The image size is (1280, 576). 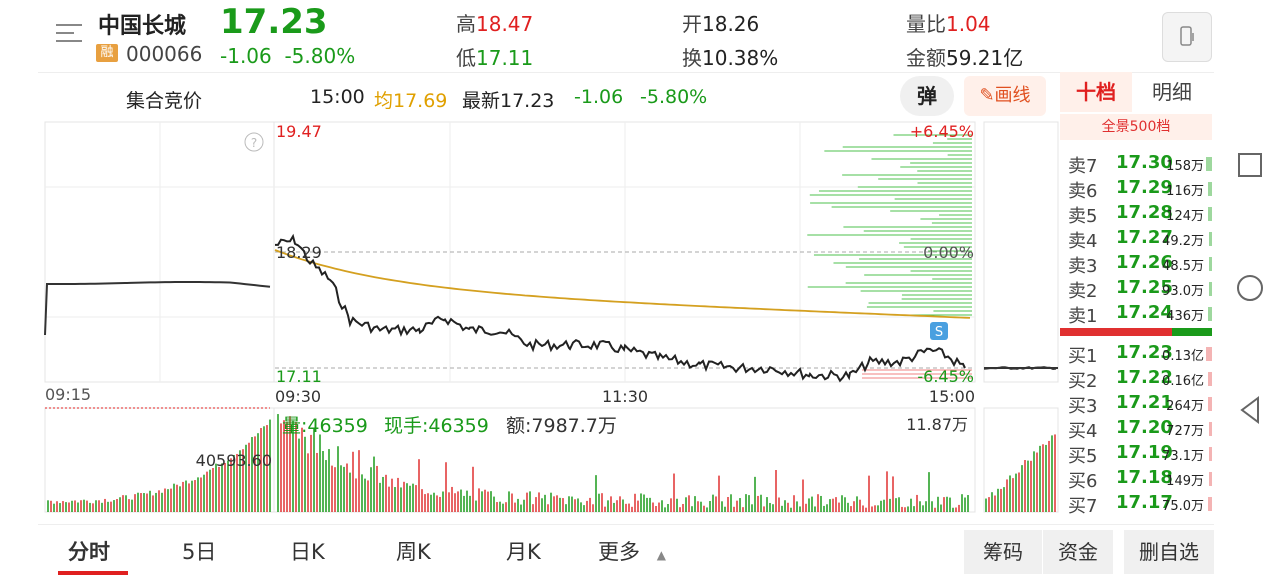 What do you see at coordinates (599, 97) in the screenshot?
I see `info-change: -1.06` at bounding box center [599, 97].